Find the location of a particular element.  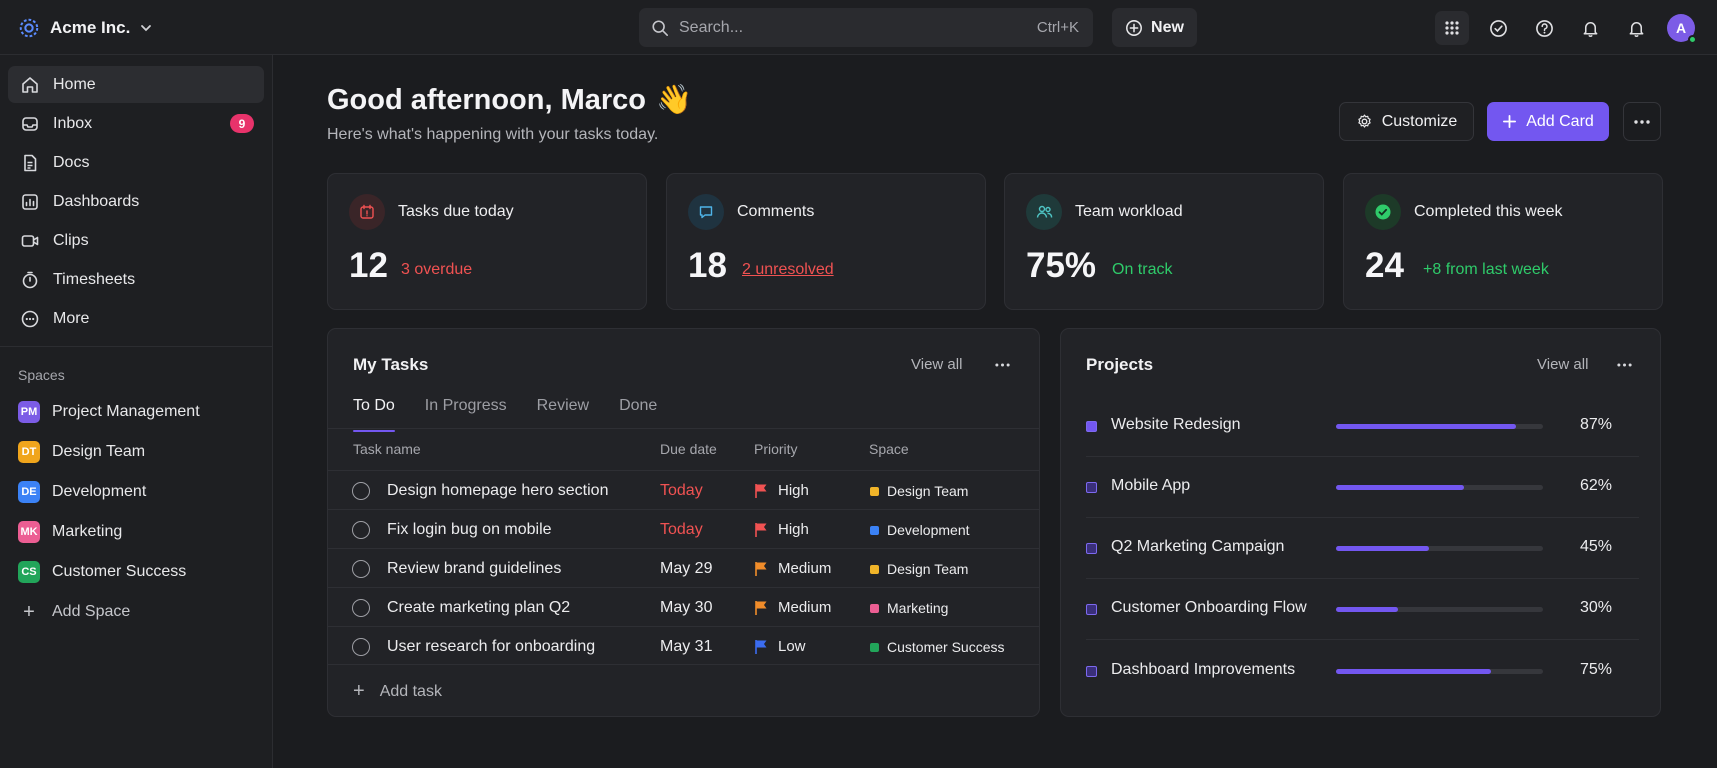

unresolved-comments-link: 2 unresolved is located at coordinates (788, 269).